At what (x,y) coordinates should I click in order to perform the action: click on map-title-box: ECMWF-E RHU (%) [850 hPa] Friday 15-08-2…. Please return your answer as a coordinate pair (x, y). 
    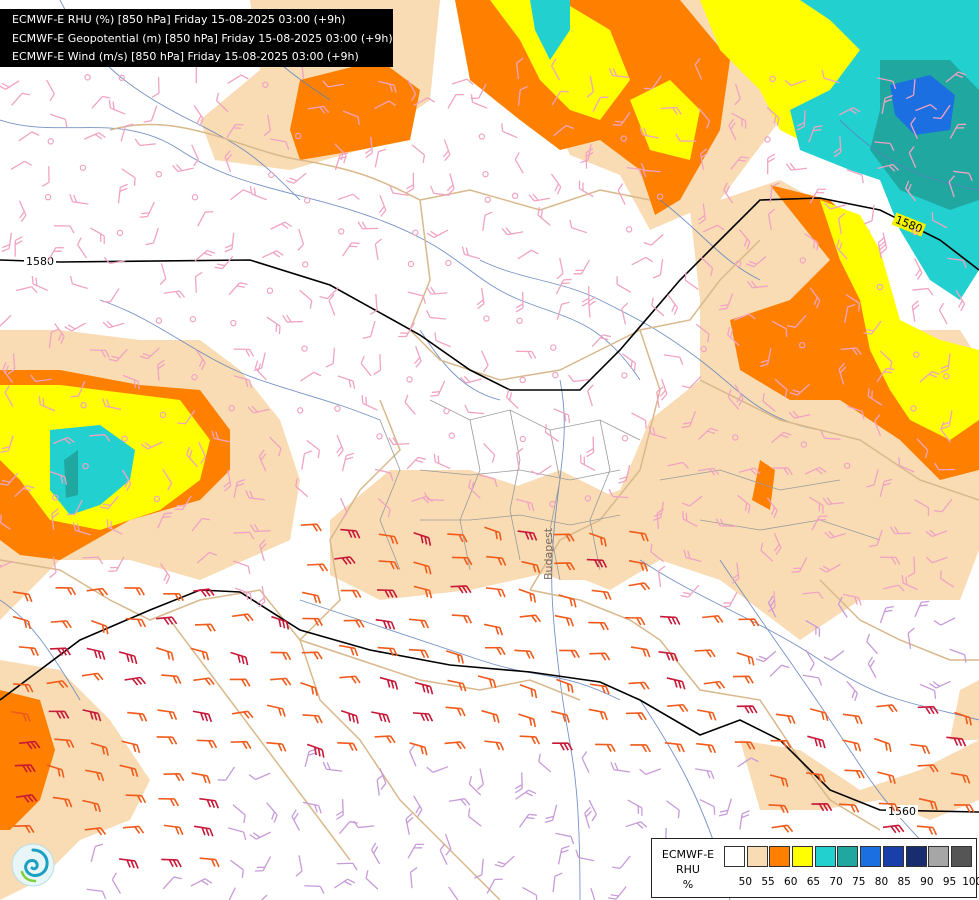
    Looking at the image, I should click on (196, 38).